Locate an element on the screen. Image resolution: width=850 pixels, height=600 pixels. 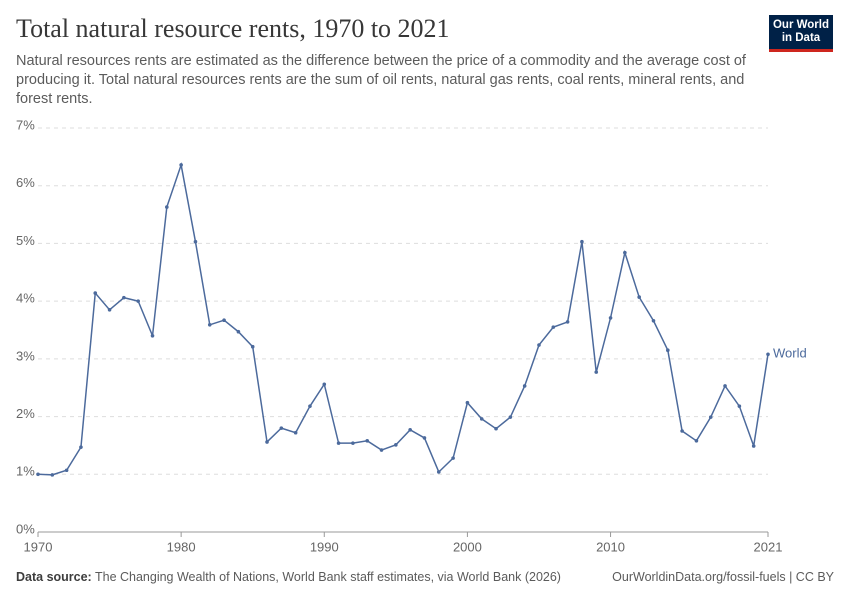
x-tick-label: 1990 is located at coordinates (324, 546).